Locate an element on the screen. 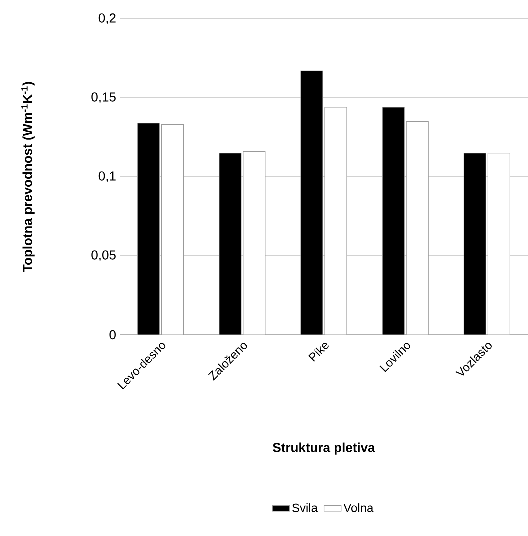 The width and height of the screenshot is (528, 536). y-tick-label: 0,1 is located at coordinates (107, 177).